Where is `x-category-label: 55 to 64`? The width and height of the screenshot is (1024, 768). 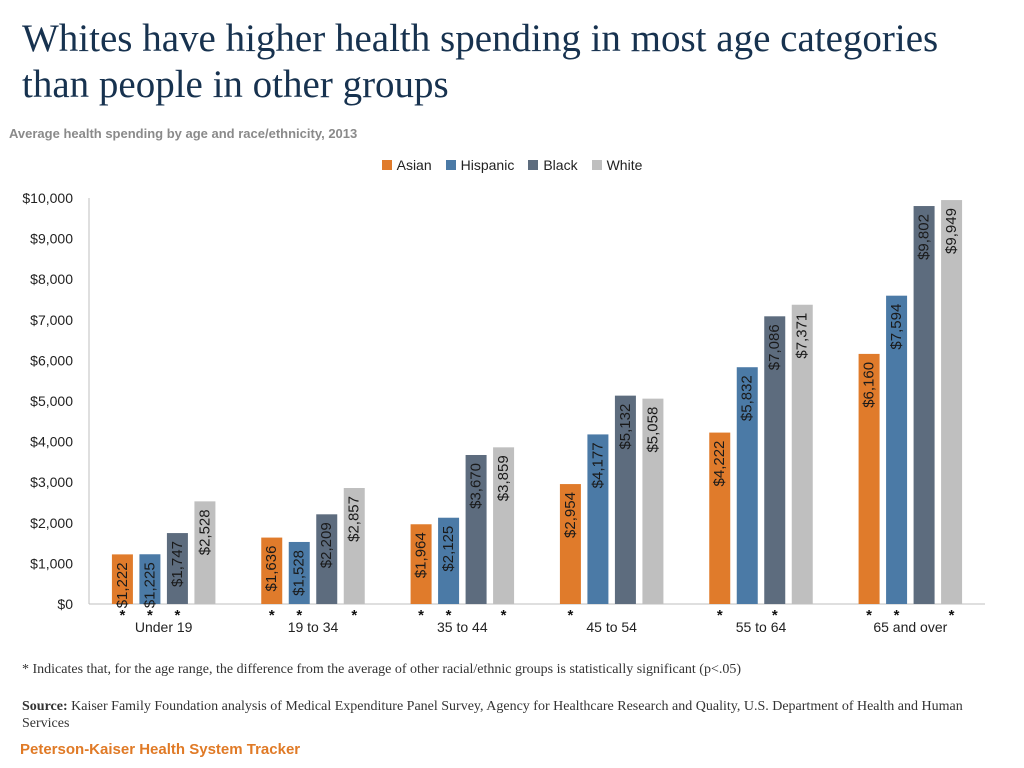 x-category-label: 55 to 64 is located at coordinates (761, 627).